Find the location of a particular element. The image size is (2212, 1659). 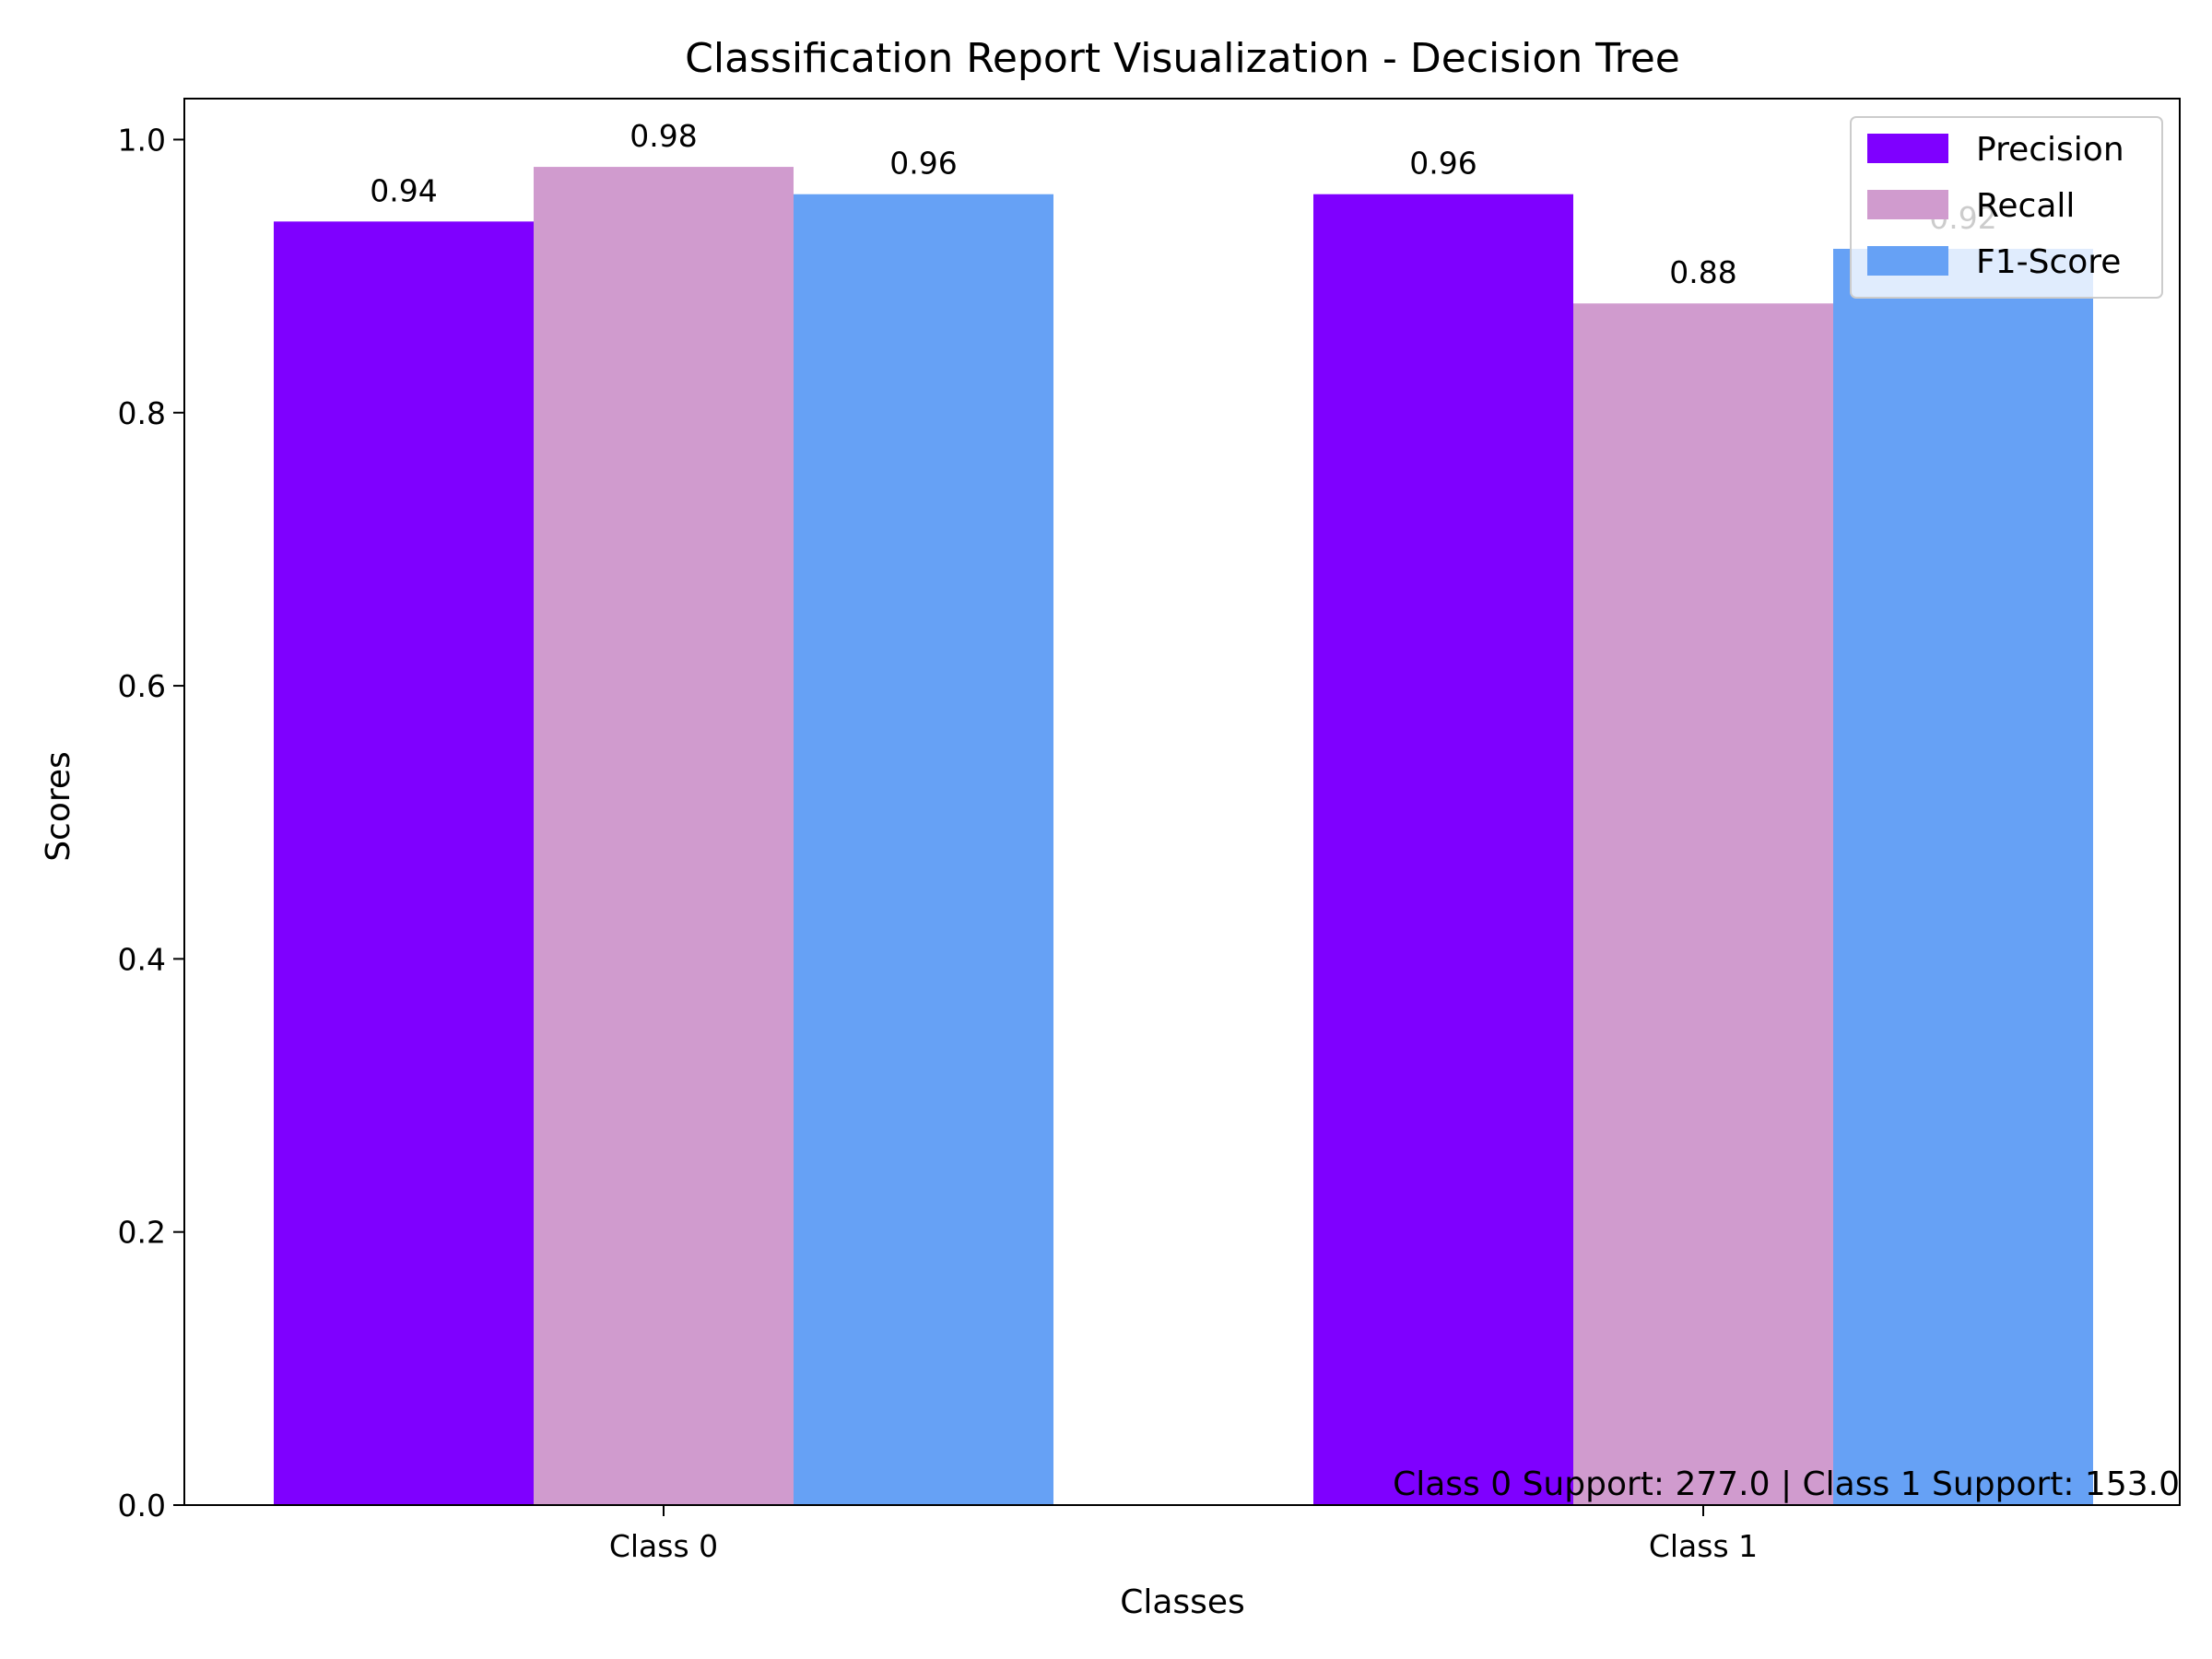

y-tick-label: 0.0 is located at coordinates (142, 1506).